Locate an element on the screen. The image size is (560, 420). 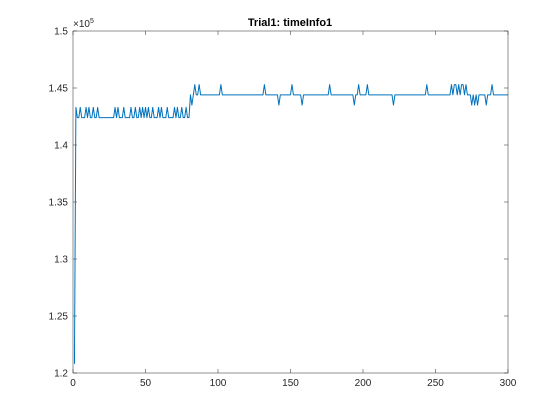
chart-title: Trial1: timeInfo1 is located at coordinates (290, 23).